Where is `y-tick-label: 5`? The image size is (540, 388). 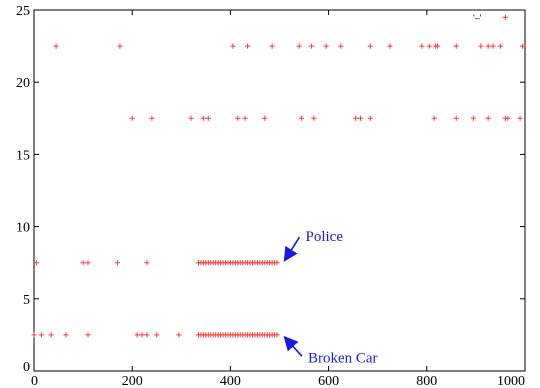 y-tick-label: 5 is located at coordinates (26, 300).